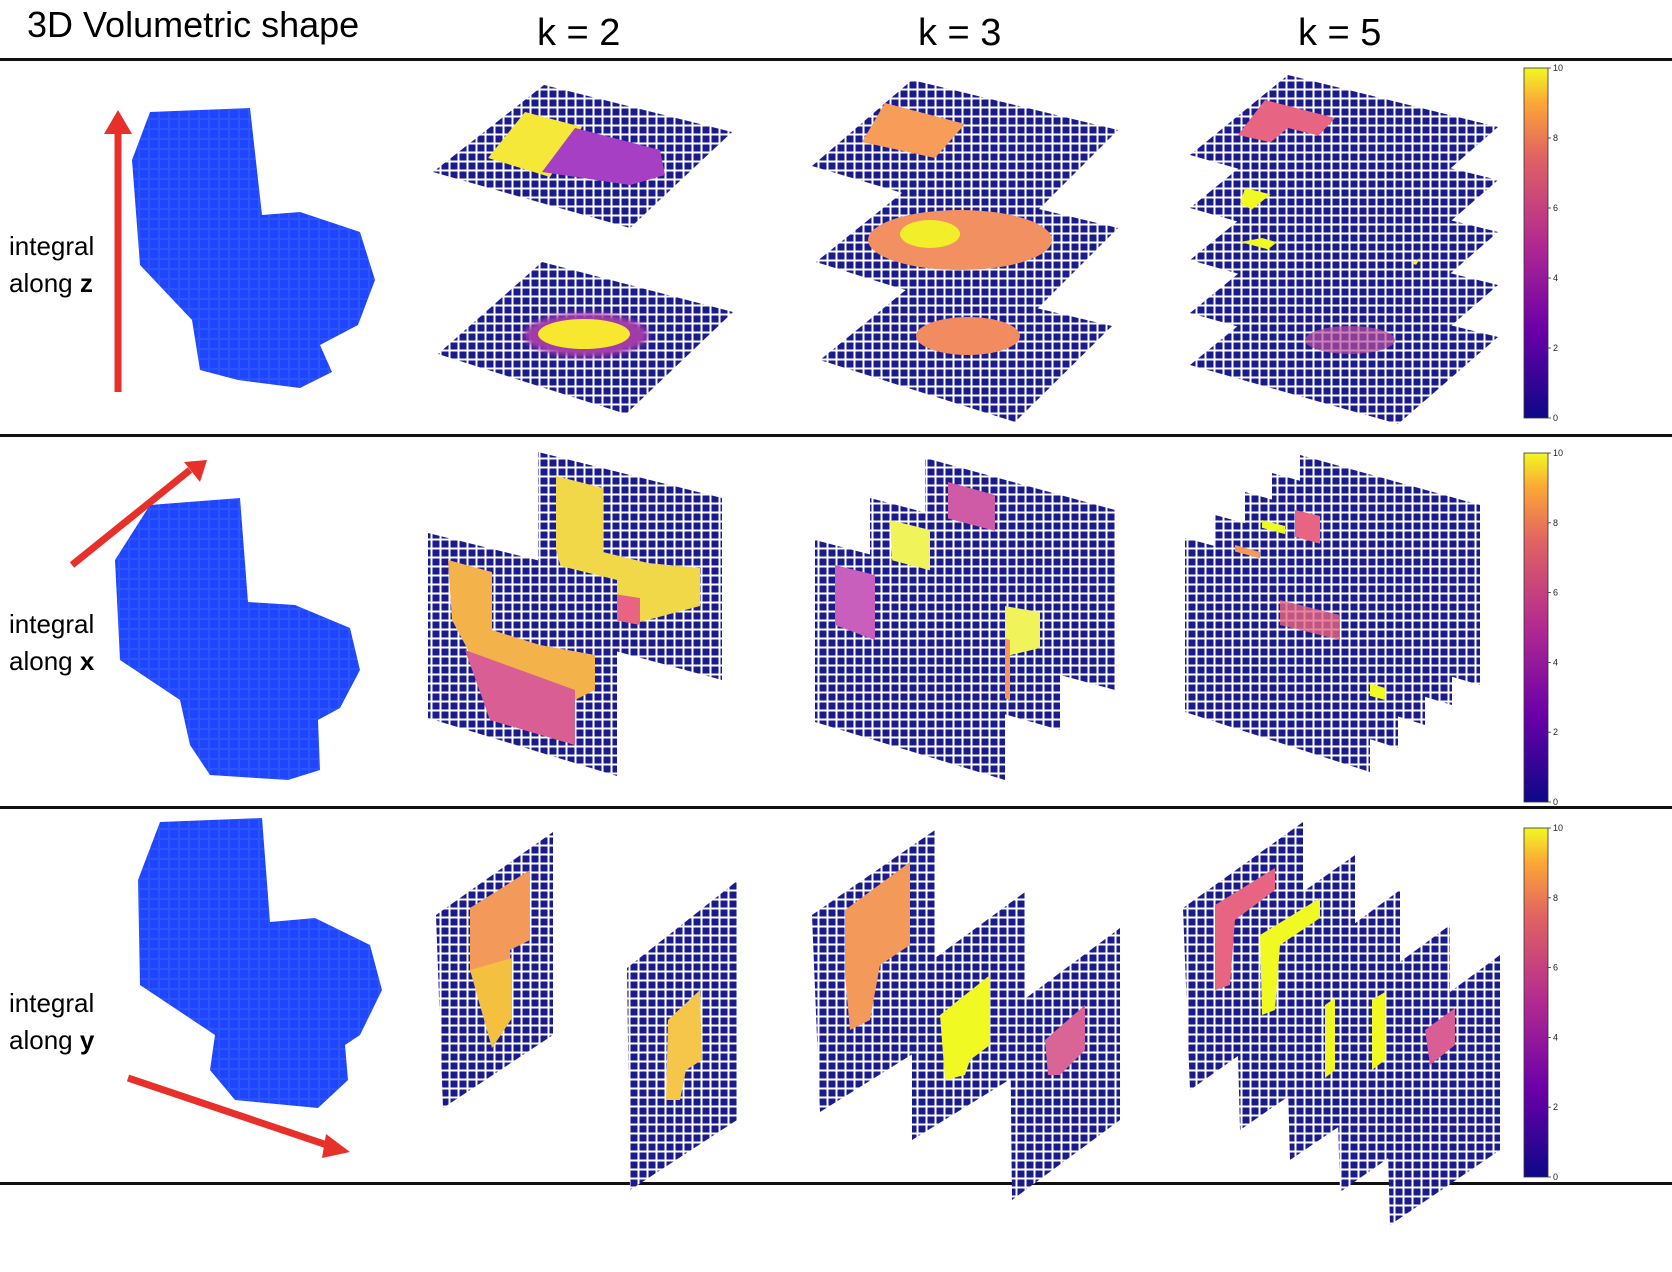 This screenshot has height=1272, width=1672. What do you see at coordinates (52, 264) in the screenshot?
I see `row-label-z: integral along z` at bounding box center [52, 264].